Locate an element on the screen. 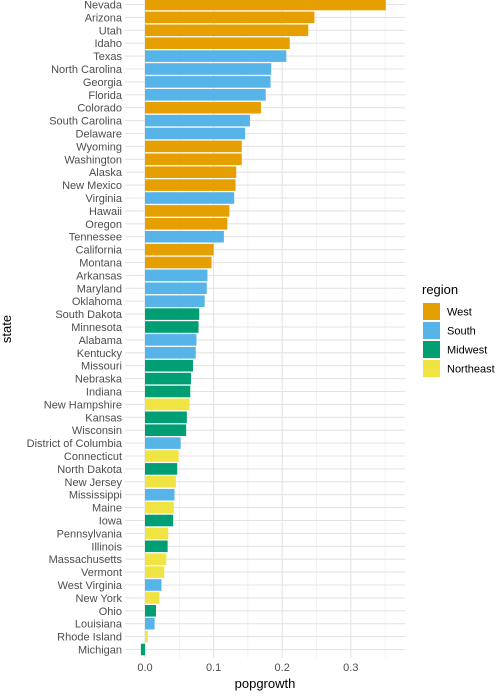 The height and width of the screenshot is (696, 504). y-tick-label: New York is located at coordinates (99, 599).